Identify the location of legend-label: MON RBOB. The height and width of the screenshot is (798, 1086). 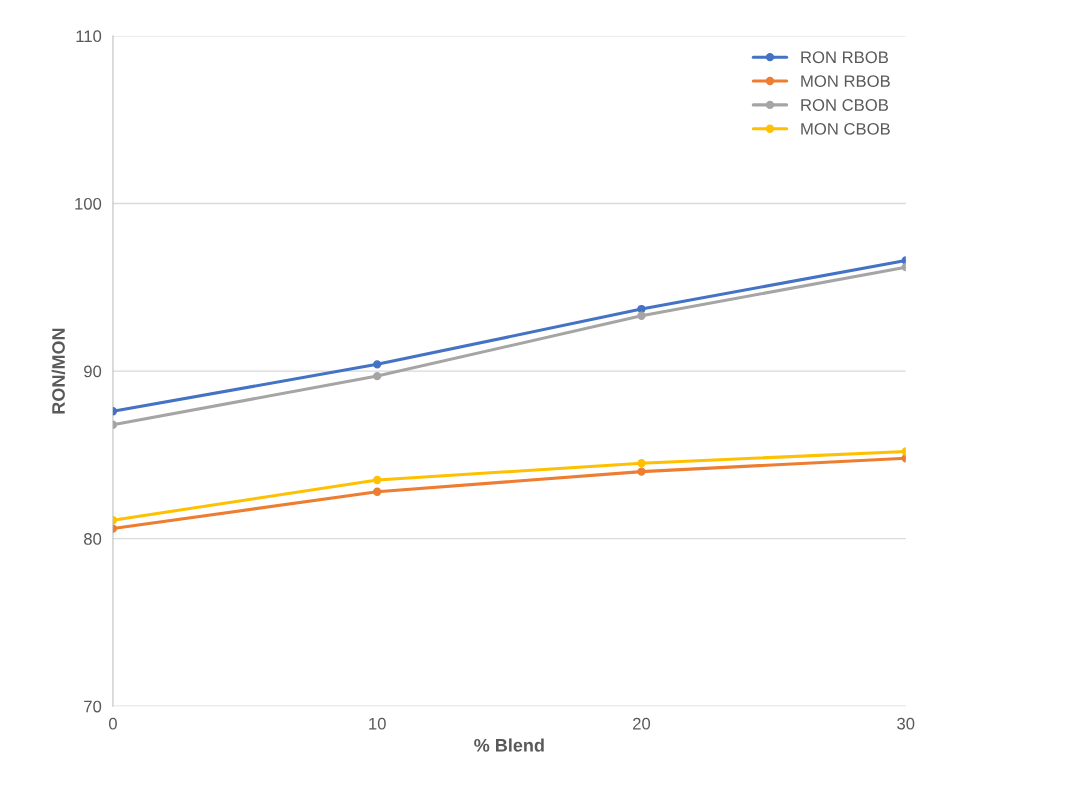
(845, 81).